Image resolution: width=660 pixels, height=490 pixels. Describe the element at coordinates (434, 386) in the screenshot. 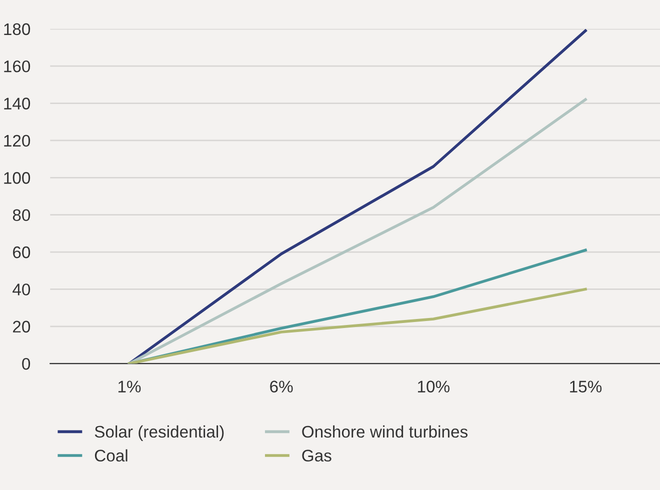

I see `x-tick-label: 10%` at that location.